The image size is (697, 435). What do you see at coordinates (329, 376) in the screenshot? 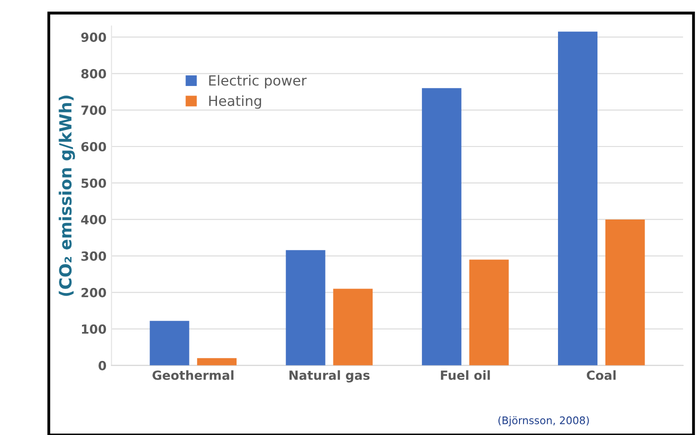
I see `x-tick-label: Natural gas` at bounding box center [329, 376].